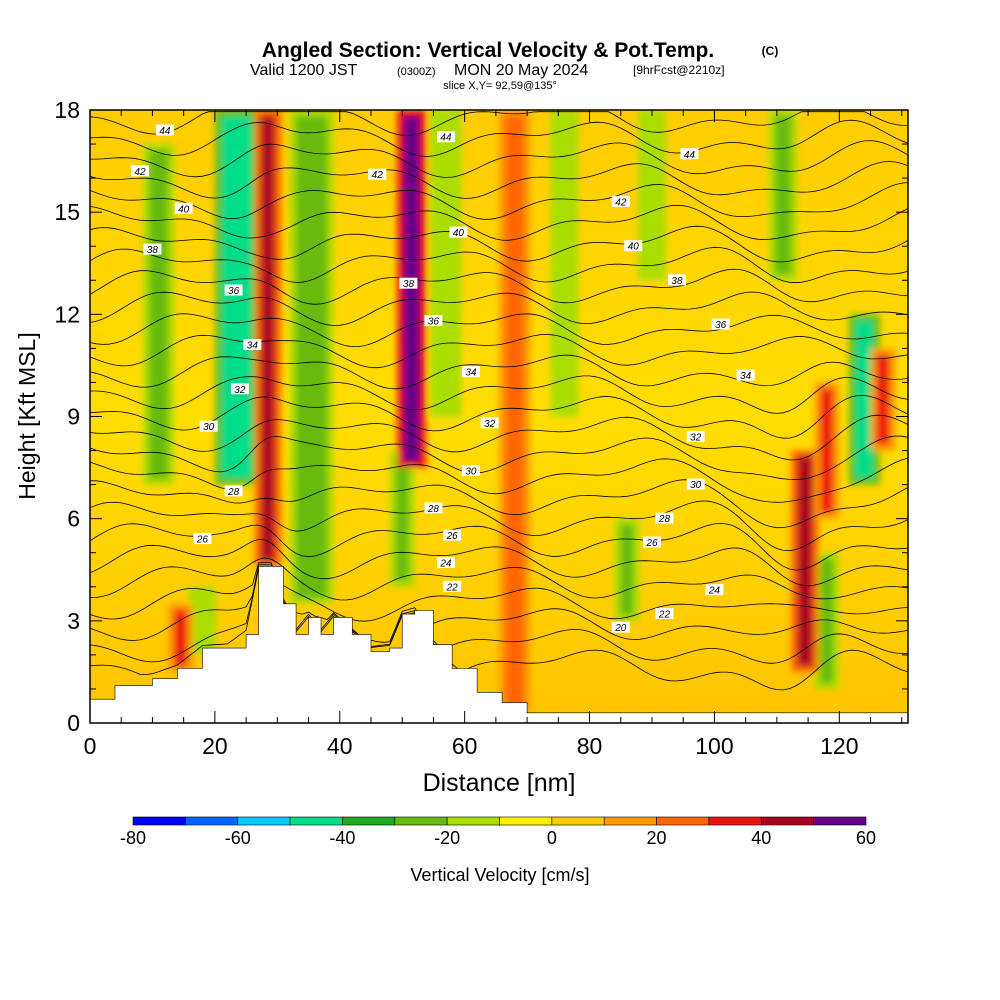  I want to click on x-tick-label: 20, so click(215, 746).